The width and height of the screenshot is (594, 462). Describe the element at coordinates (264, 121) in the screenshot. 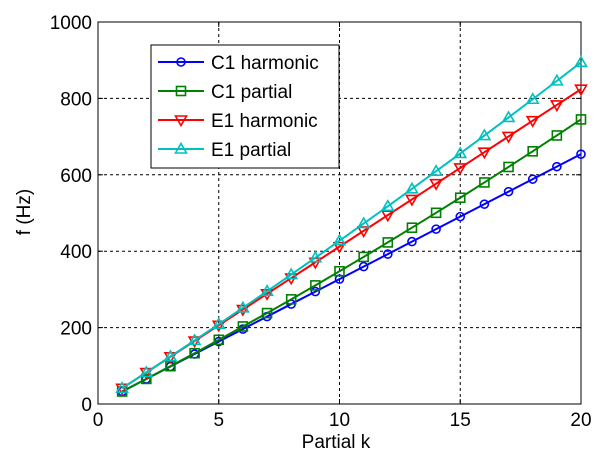

I see `legend-label: E1 harmonic` at that location.